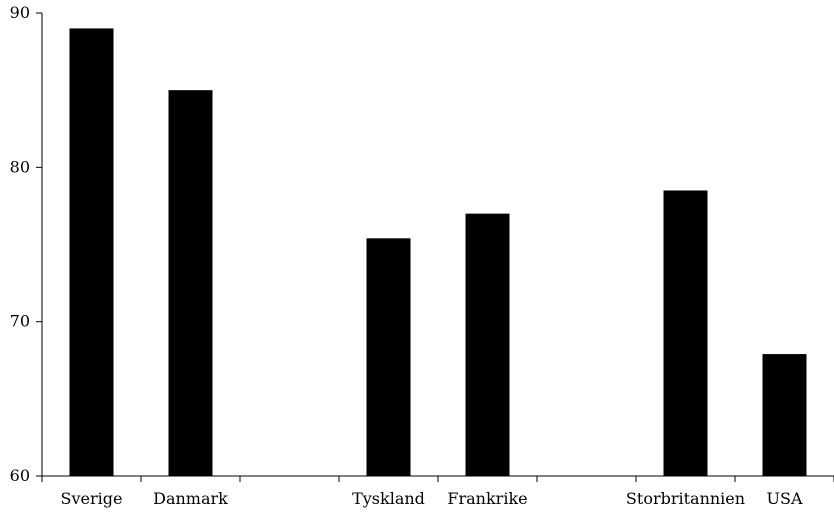  I want to click on x-tick-label: Tyskland, so click(388, 498).